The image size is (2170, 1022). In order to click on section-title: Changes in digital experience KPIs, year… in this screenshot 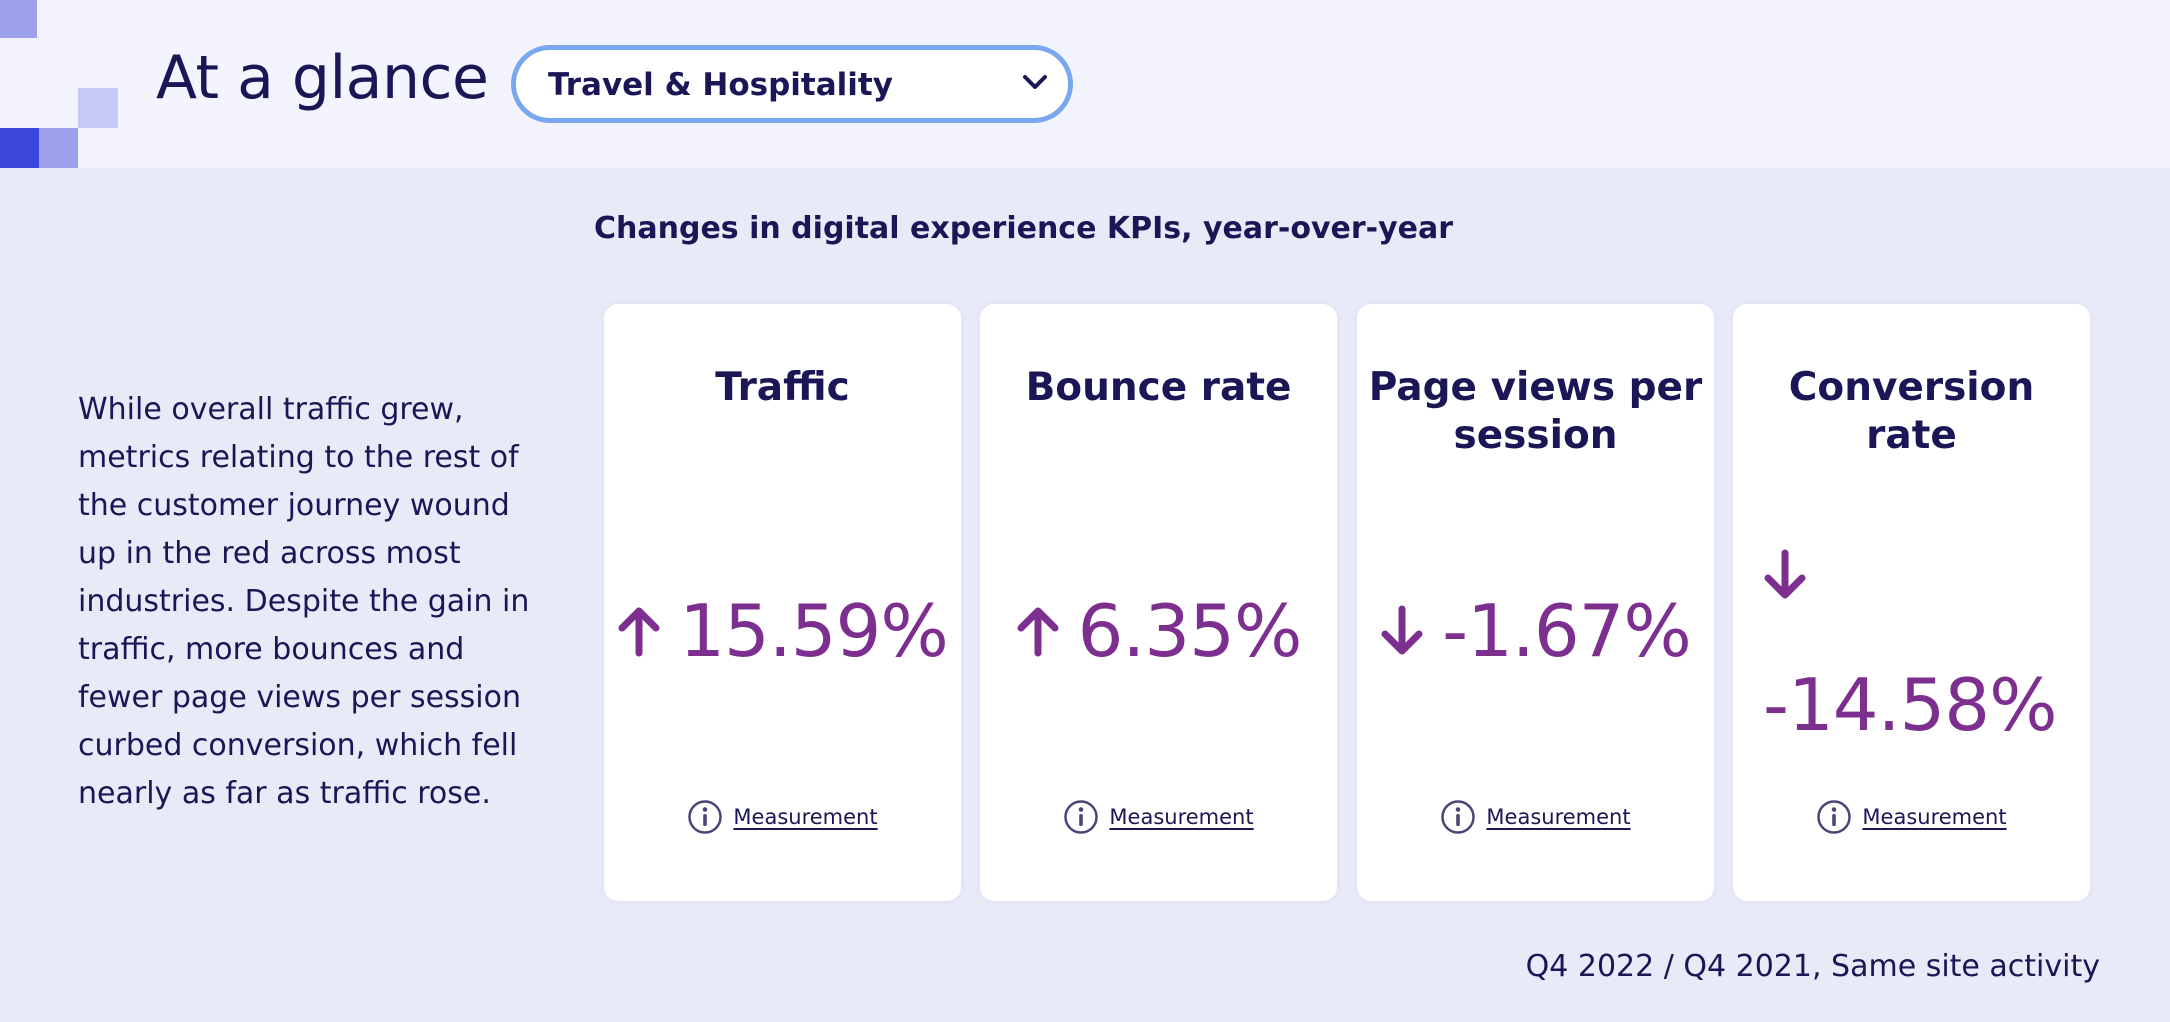, I will do `click(1024, 228)`.